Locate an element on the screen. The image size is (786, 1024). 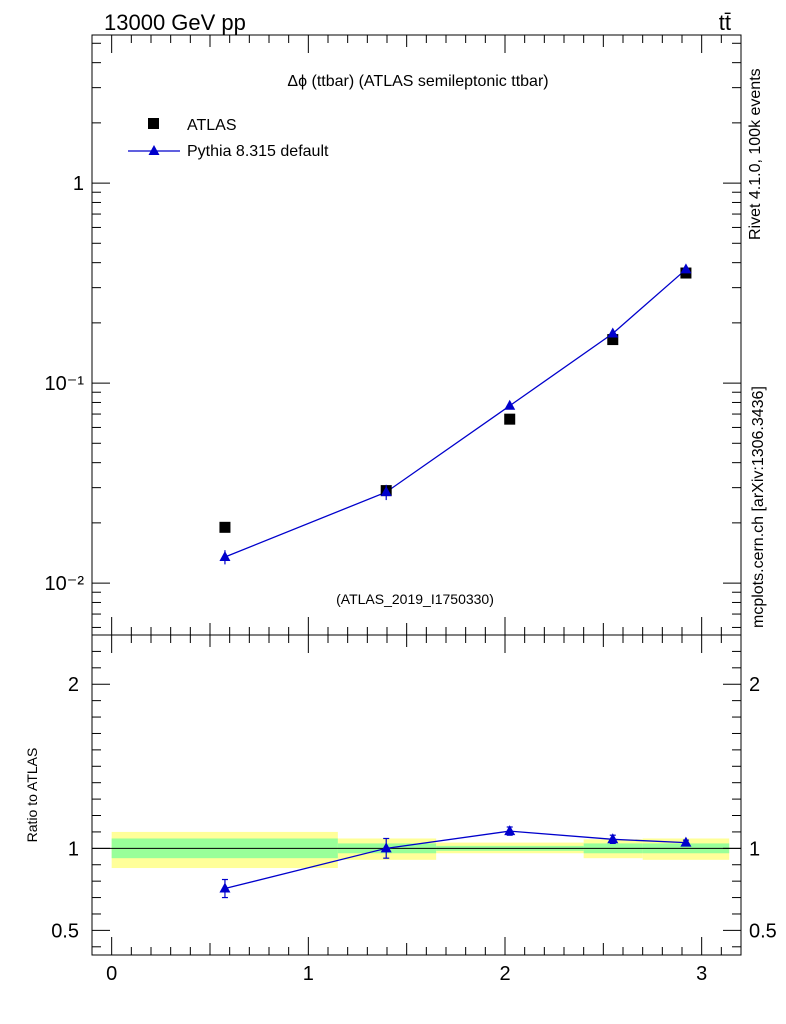
rivet-label: Rivet 4.1.0, 100k events is located at coordinates (755, 154).